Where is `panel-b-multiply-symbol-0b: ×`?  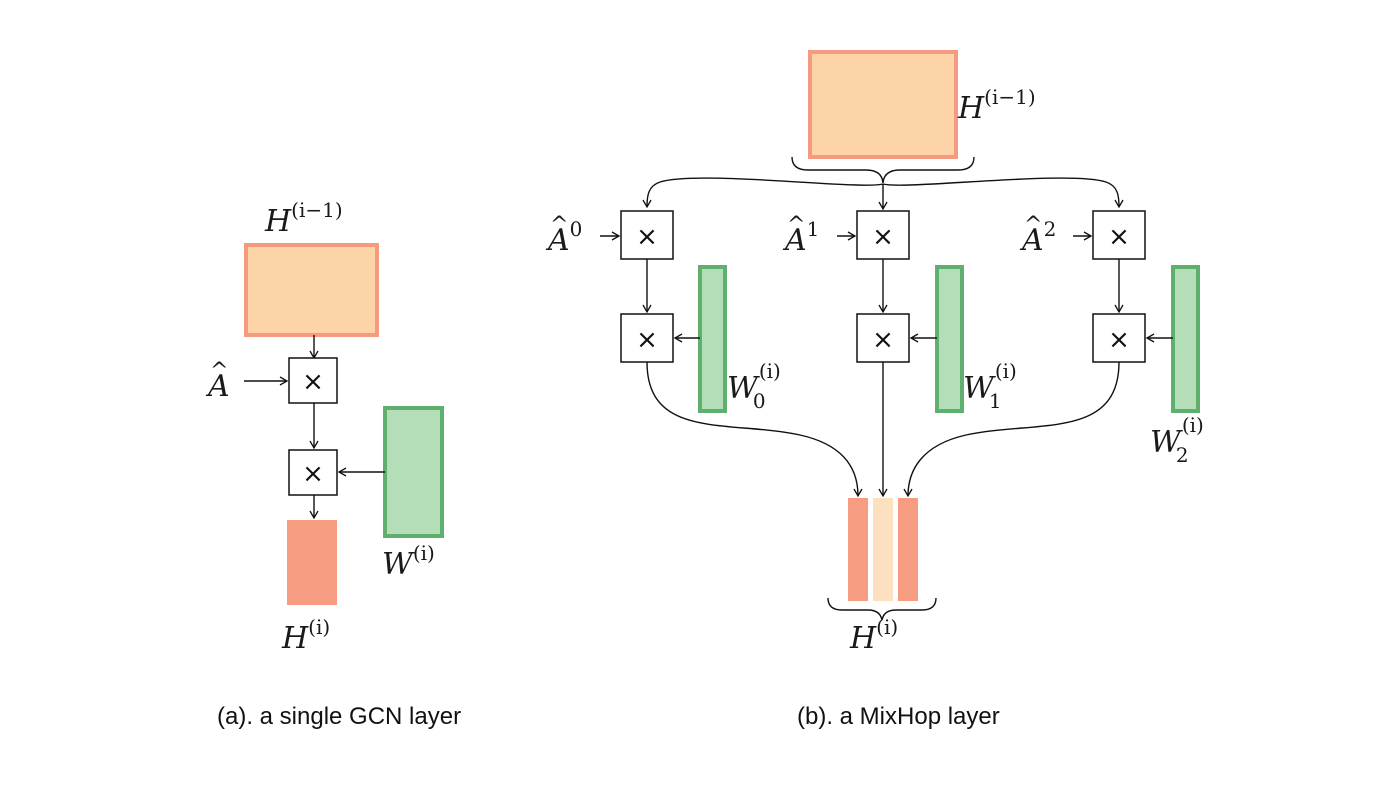 panel-b-multiply-symbol-0b: × is located at coordinates (647, 340).